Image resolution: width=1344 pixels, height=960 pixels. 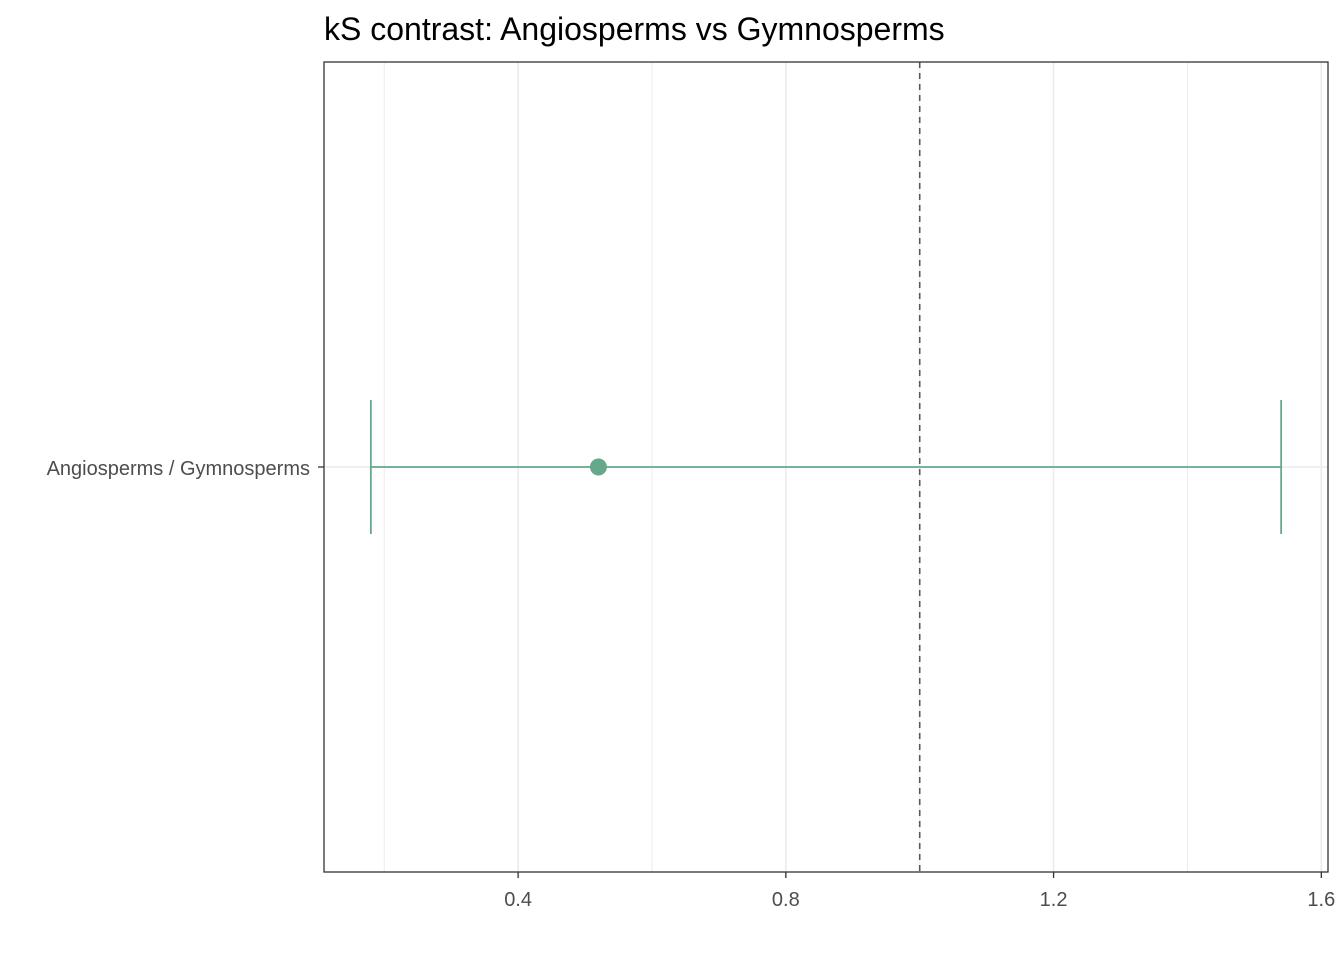 I want to click on y-tick-label: Angiosperms / Gymnosperms, so click(x=178, y=469).